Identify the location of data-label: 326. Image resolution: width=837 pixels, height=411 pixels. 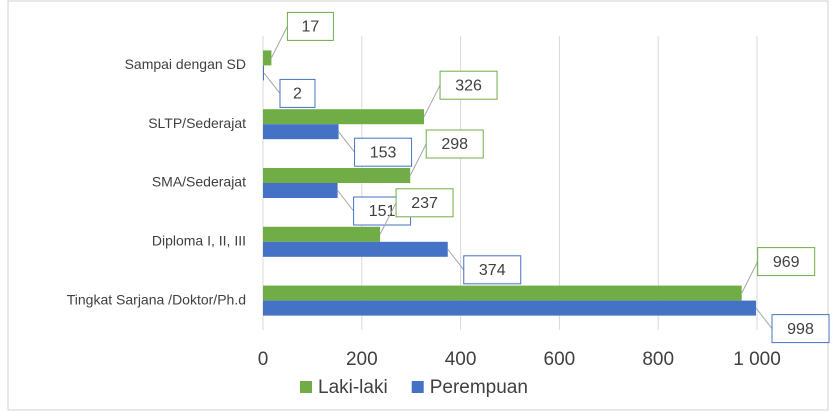
(468, 85).